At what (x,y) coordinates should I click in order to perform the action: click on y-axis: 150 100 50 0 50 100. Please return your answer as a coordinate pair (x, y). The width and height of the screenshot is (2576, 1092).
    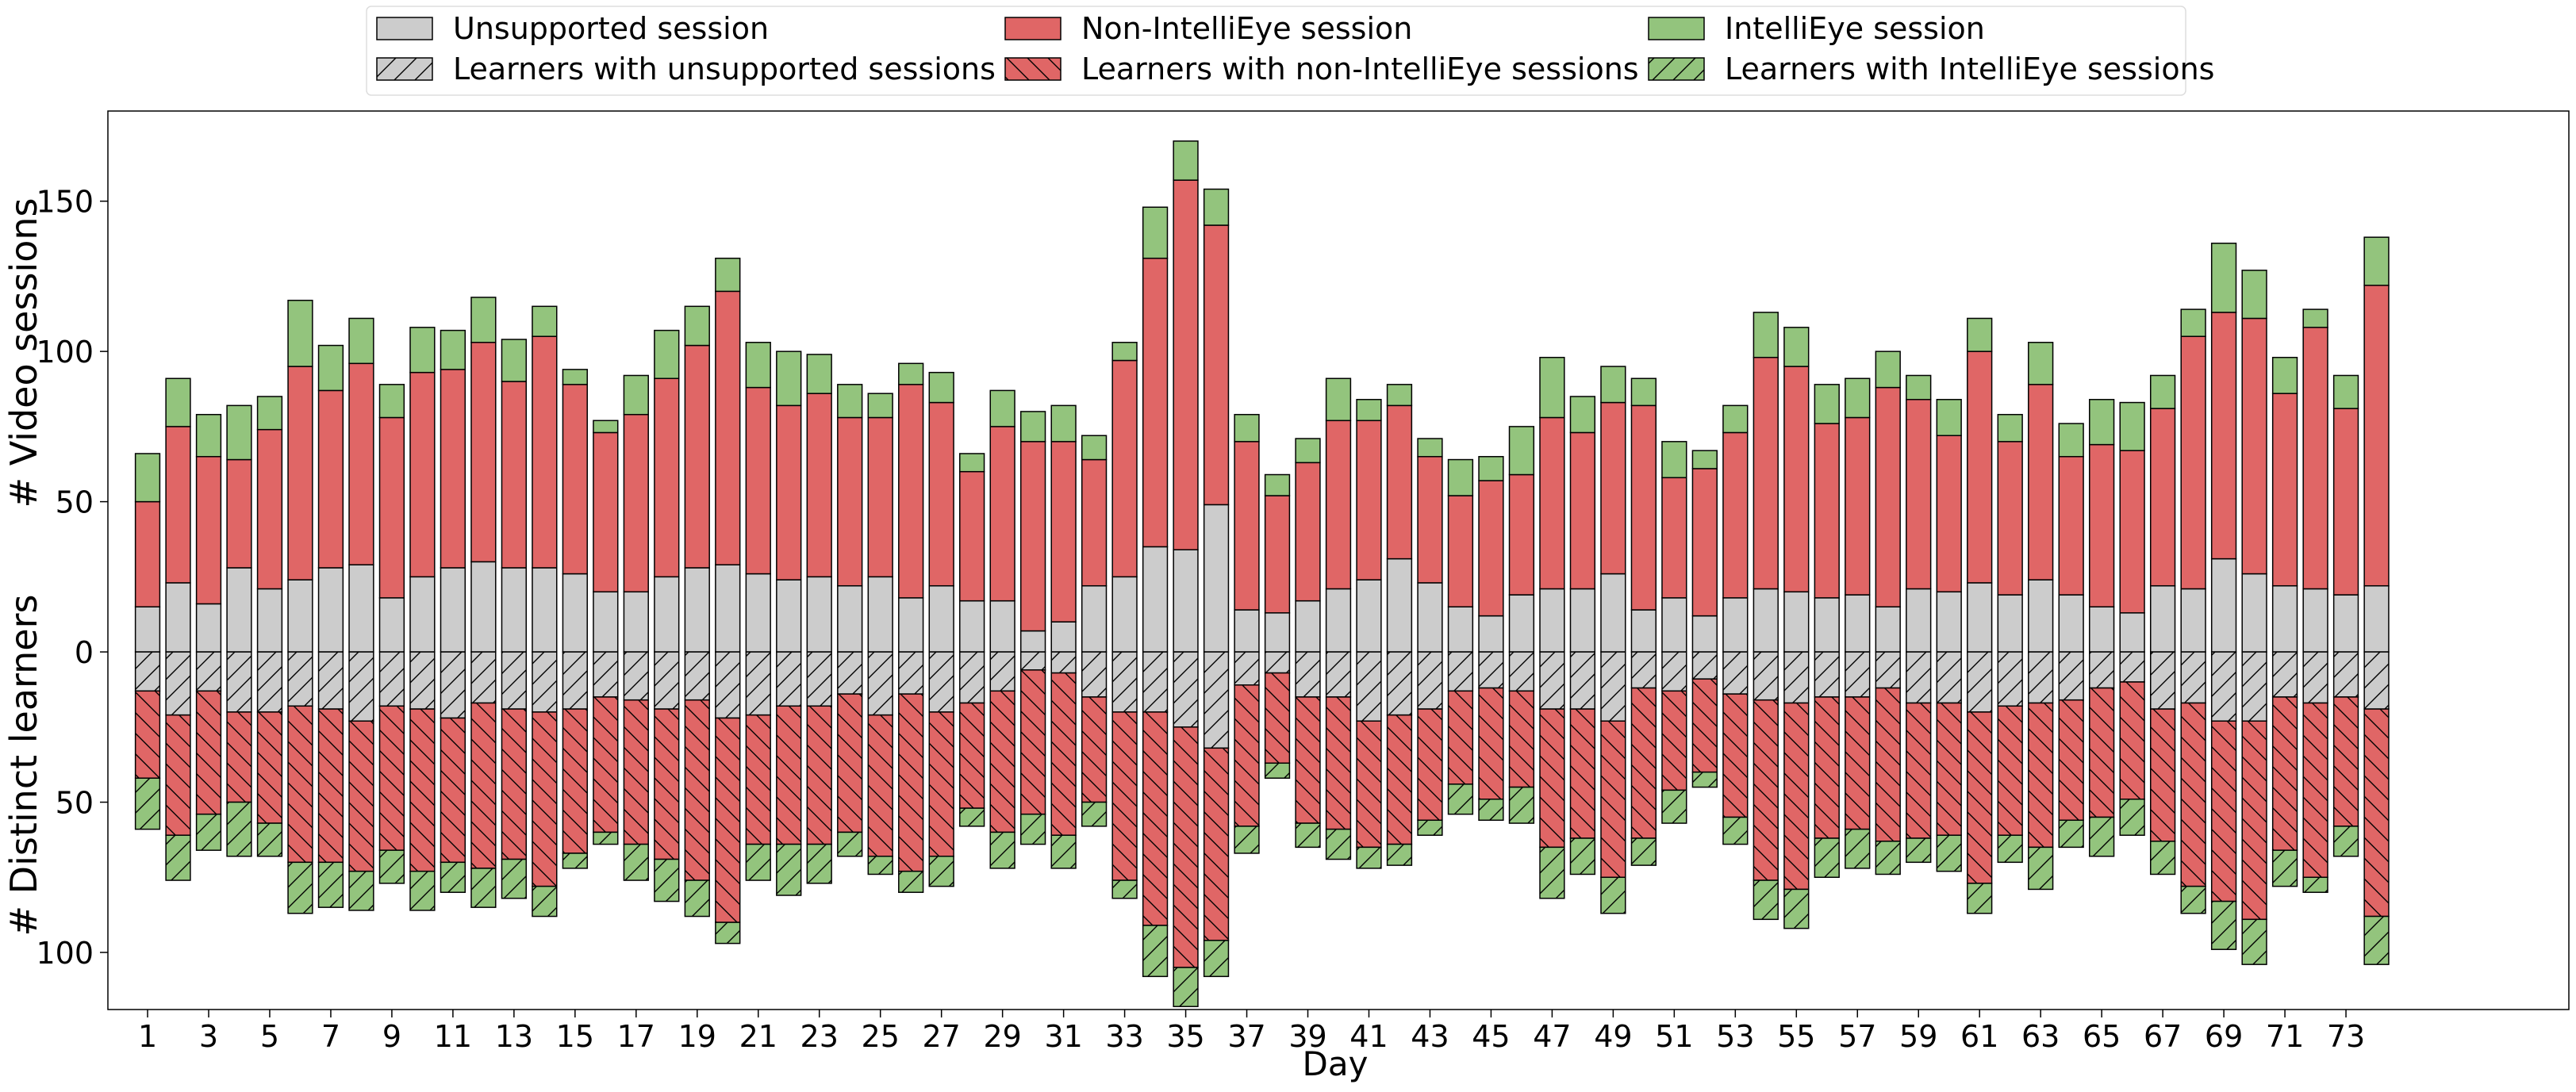
    Looking at the image, I should click on (72, 578).